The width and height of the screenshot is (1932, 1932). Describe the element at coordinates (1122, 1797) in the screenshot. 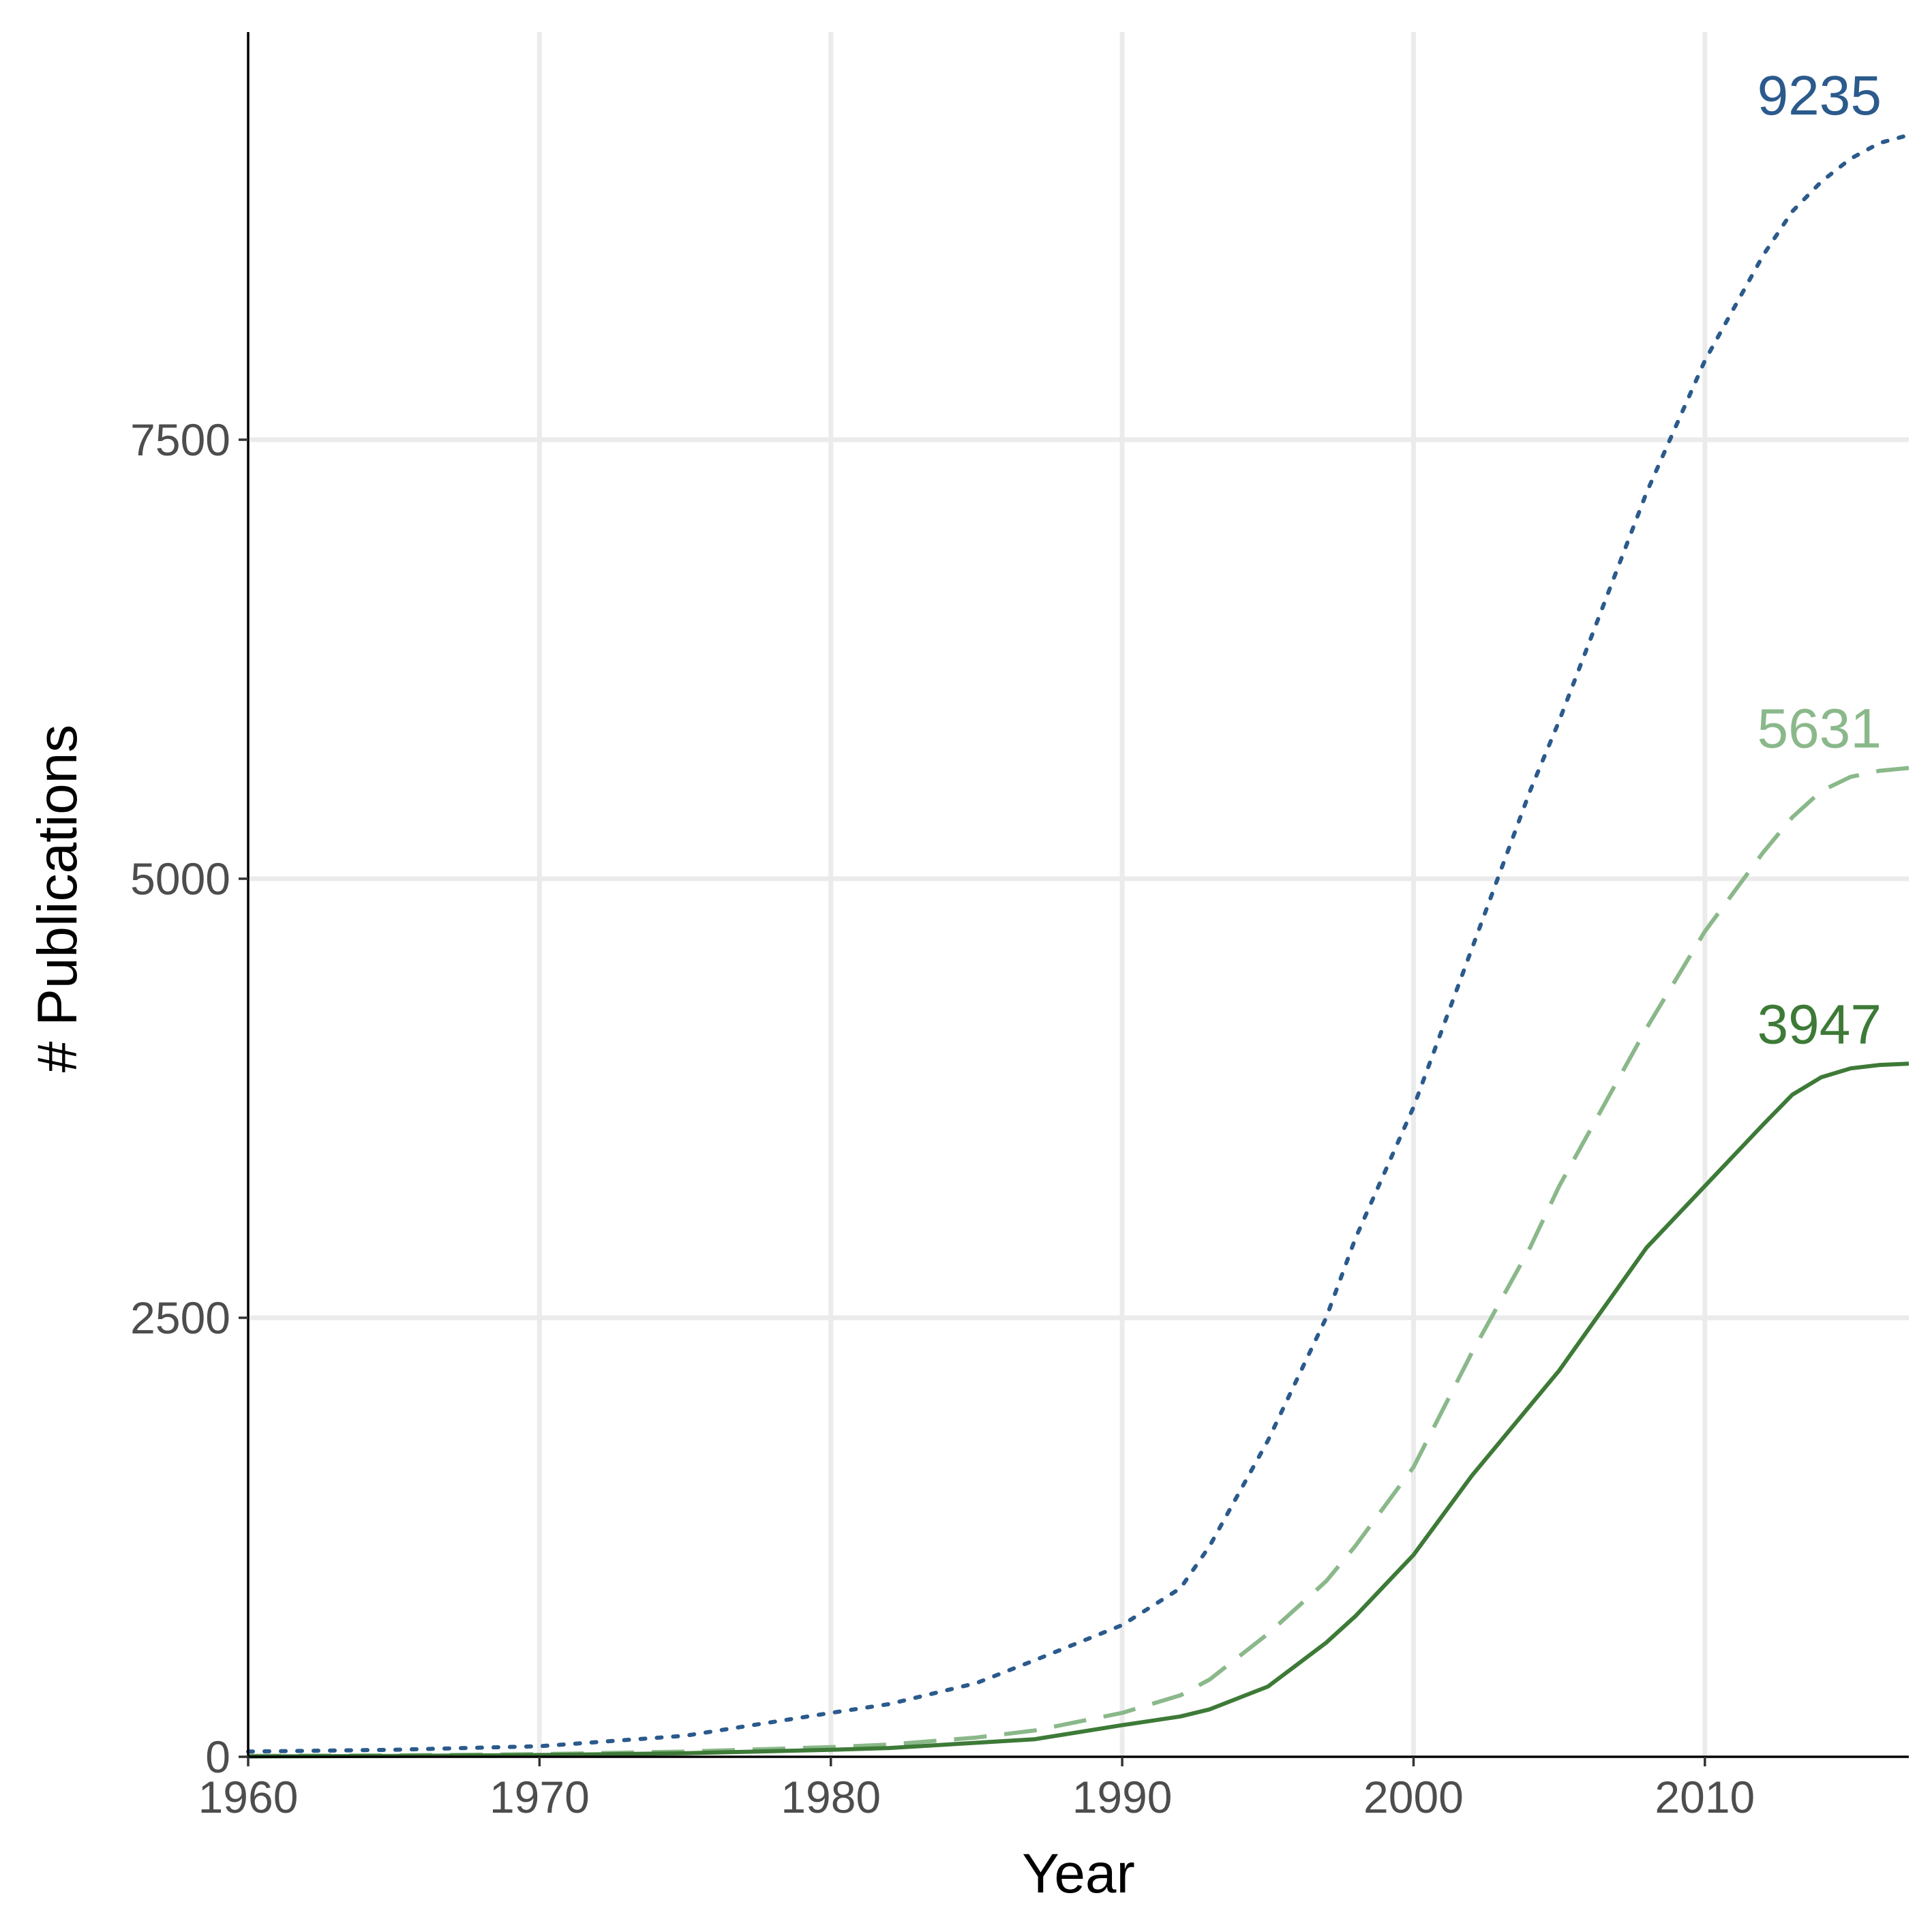

I see `x-tick-label: 1990` at that location.